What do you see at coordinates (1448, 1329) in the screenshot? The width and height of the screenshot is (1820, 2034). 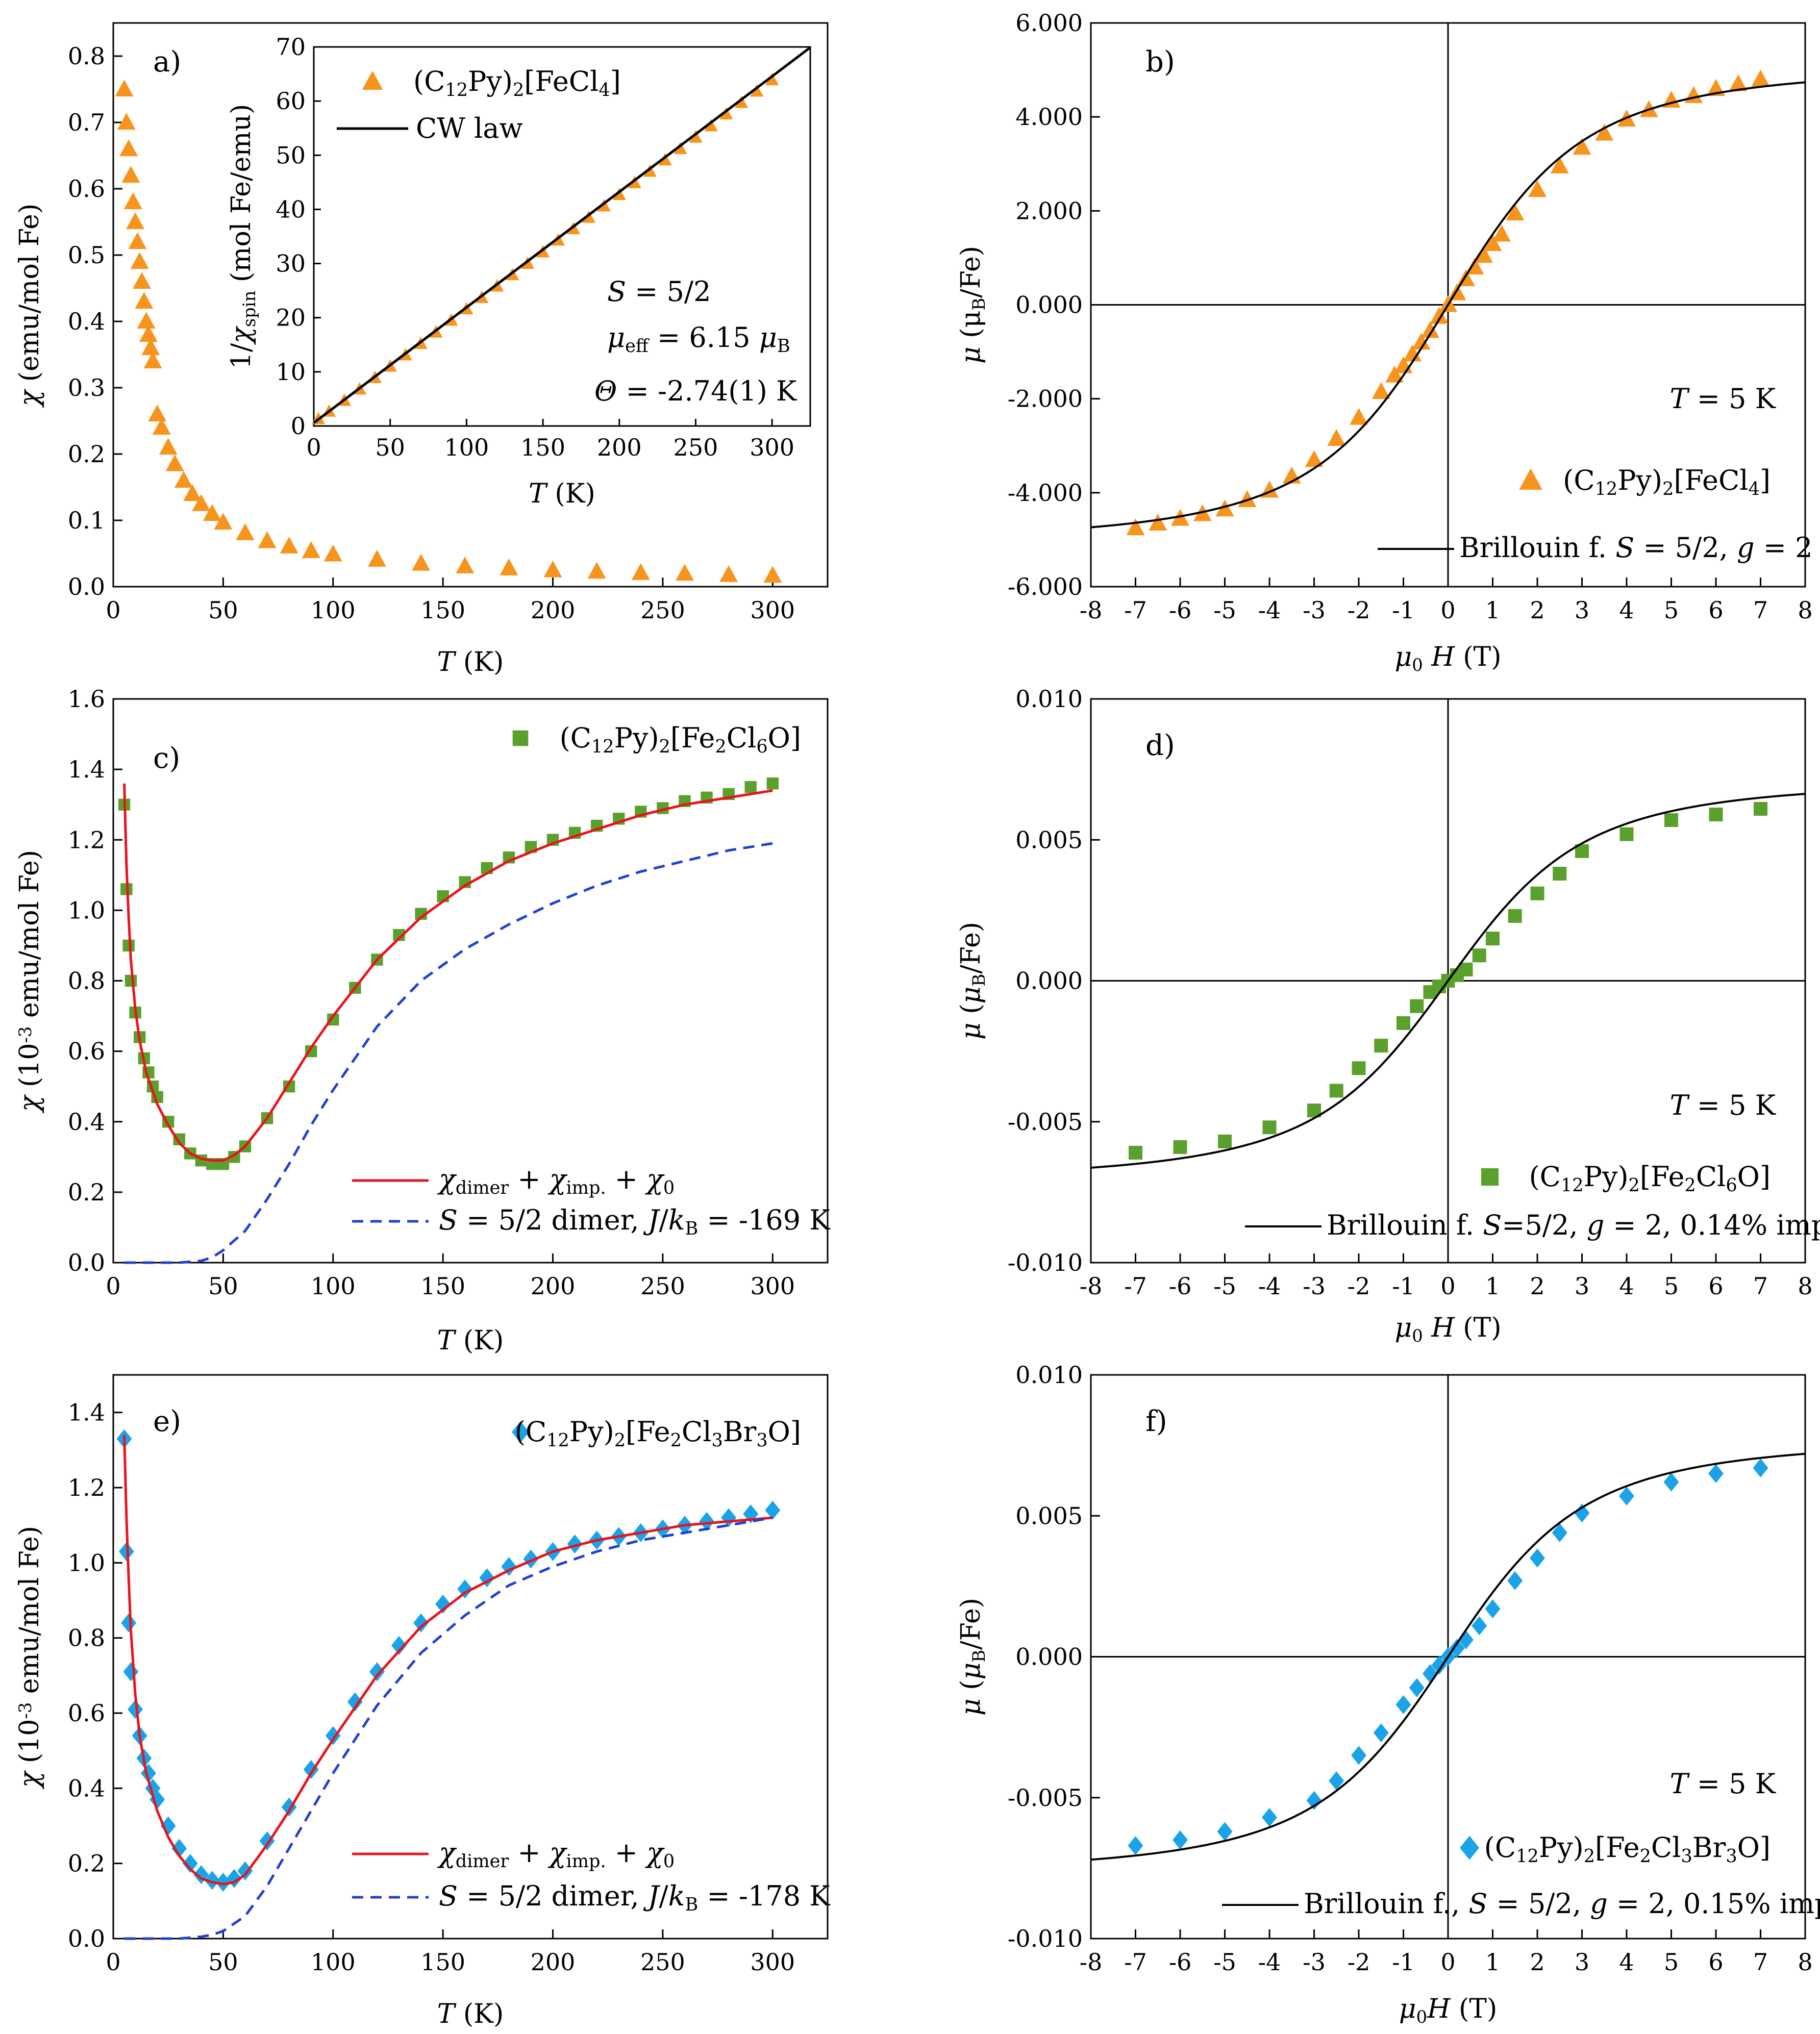 I see `x-axis-label: μ0 H (T)` at bounding box center [1448, 1329].